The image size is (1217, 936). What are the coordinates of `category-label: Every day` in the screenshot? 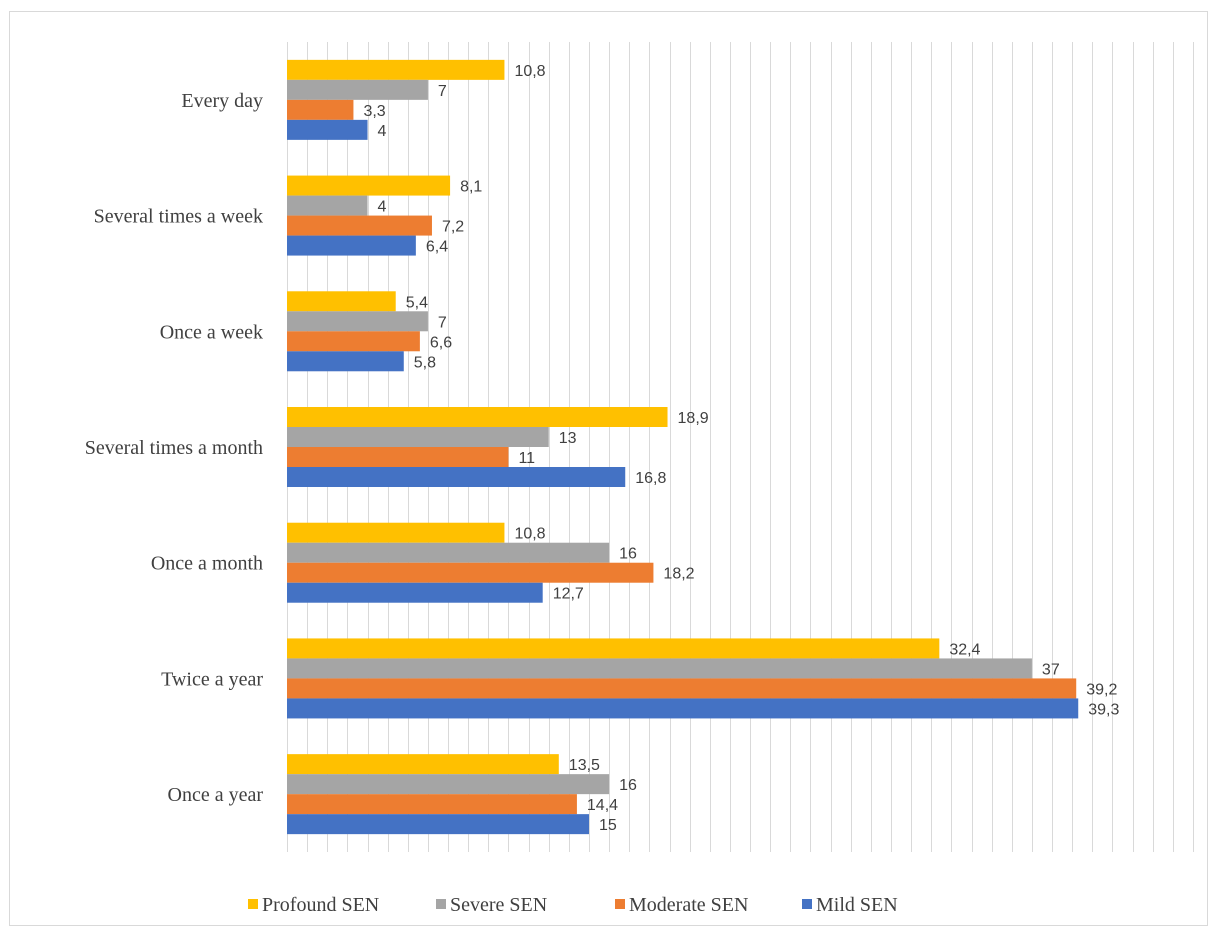 It's located at (222, 101).